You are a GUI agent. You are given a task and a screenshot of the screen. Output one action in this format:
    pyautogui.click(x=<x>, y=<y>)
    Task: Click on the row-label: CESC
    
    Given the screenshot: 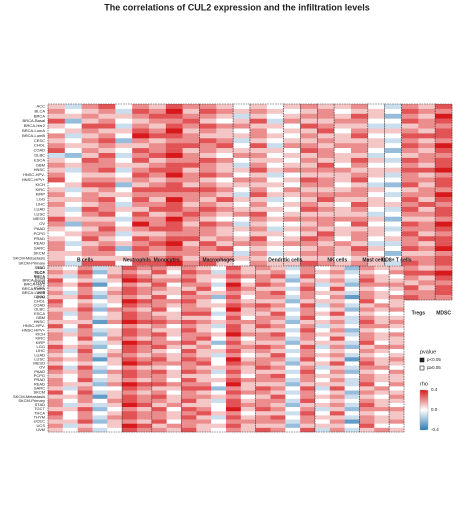 What is the action you would take?
    pyautogui.click(x=39, y=296)
    